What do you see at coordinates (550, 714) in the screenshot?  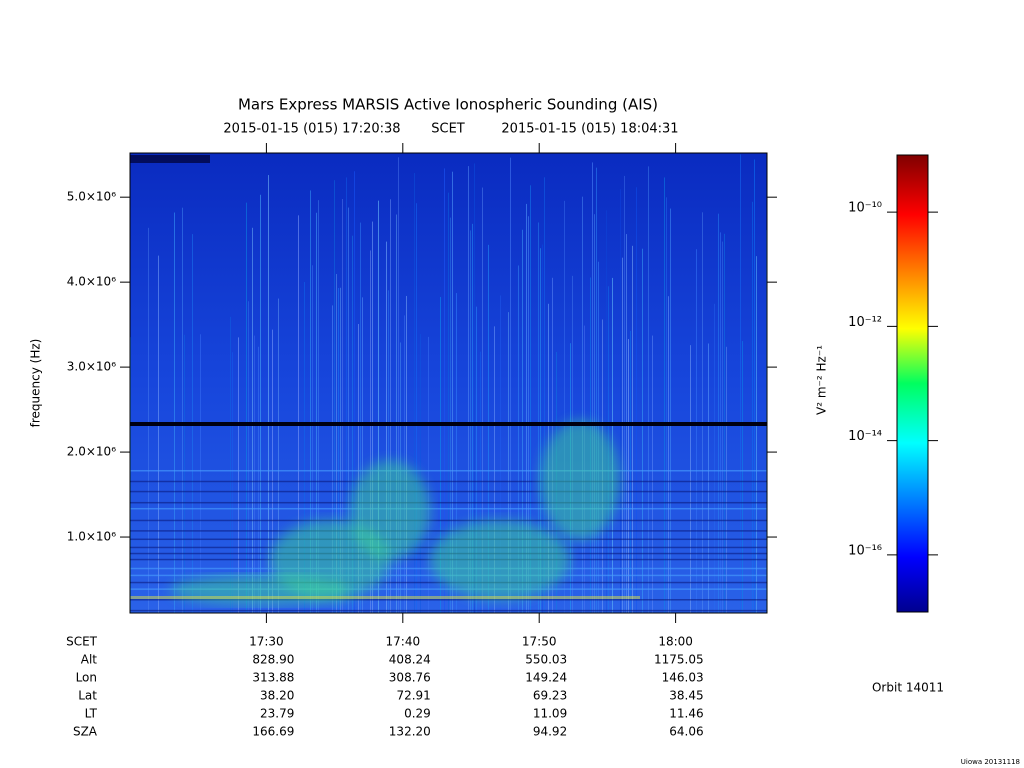 I see `ephemeris-value: 11.09` at bounding box center [550, 714].